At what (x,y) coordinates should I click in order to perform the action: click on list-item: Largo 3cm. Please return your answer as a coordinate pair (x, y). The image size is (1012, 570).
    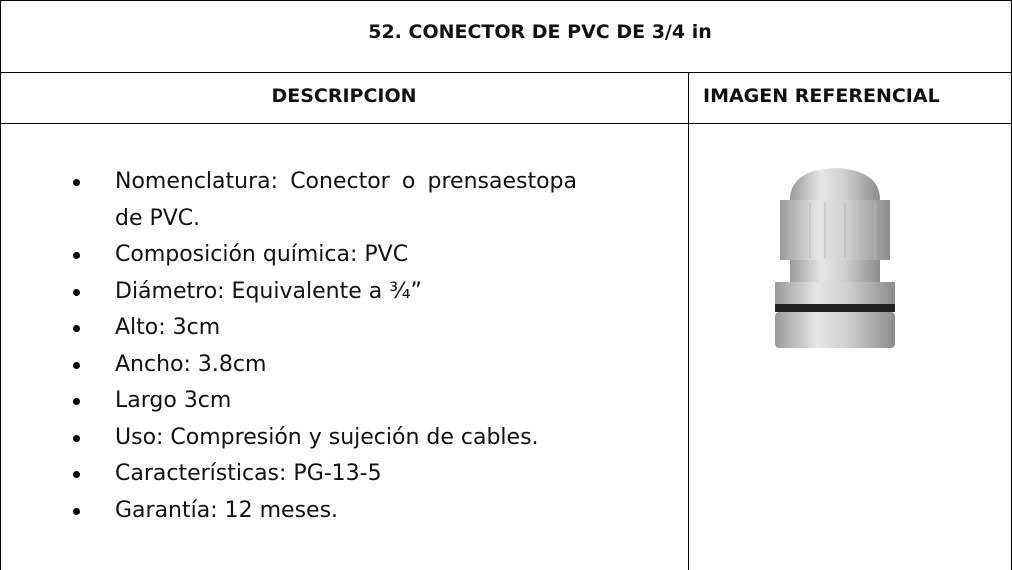
    Looking at the image, I should click on (325, 401).